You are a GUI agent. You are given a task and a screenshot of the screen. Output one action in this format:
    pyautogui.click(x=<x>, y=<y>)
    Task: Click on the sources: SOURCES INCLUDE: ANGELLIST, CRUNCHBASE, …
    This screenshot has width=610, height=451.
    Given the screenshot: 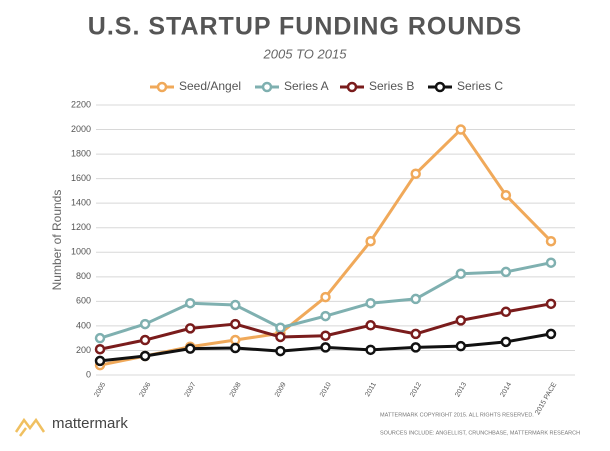 What is the action you would take?
    pyautogui.click(x=480, y=433)
    